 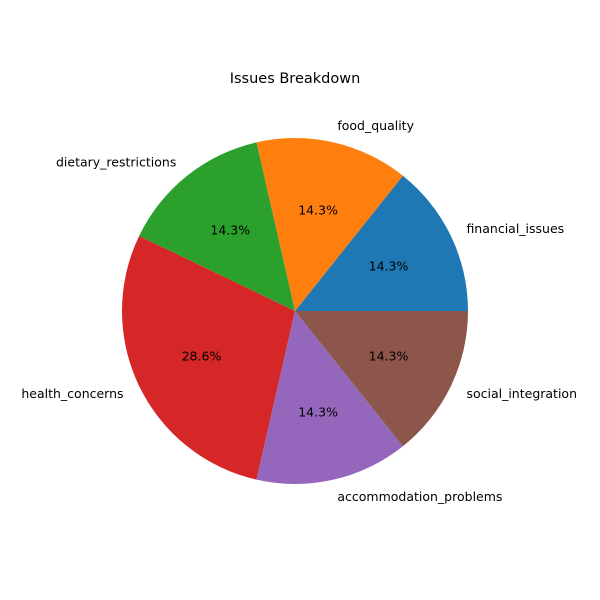 I want to click on percent-label-social-integration: 14.3%, so click(x=389, y=356).